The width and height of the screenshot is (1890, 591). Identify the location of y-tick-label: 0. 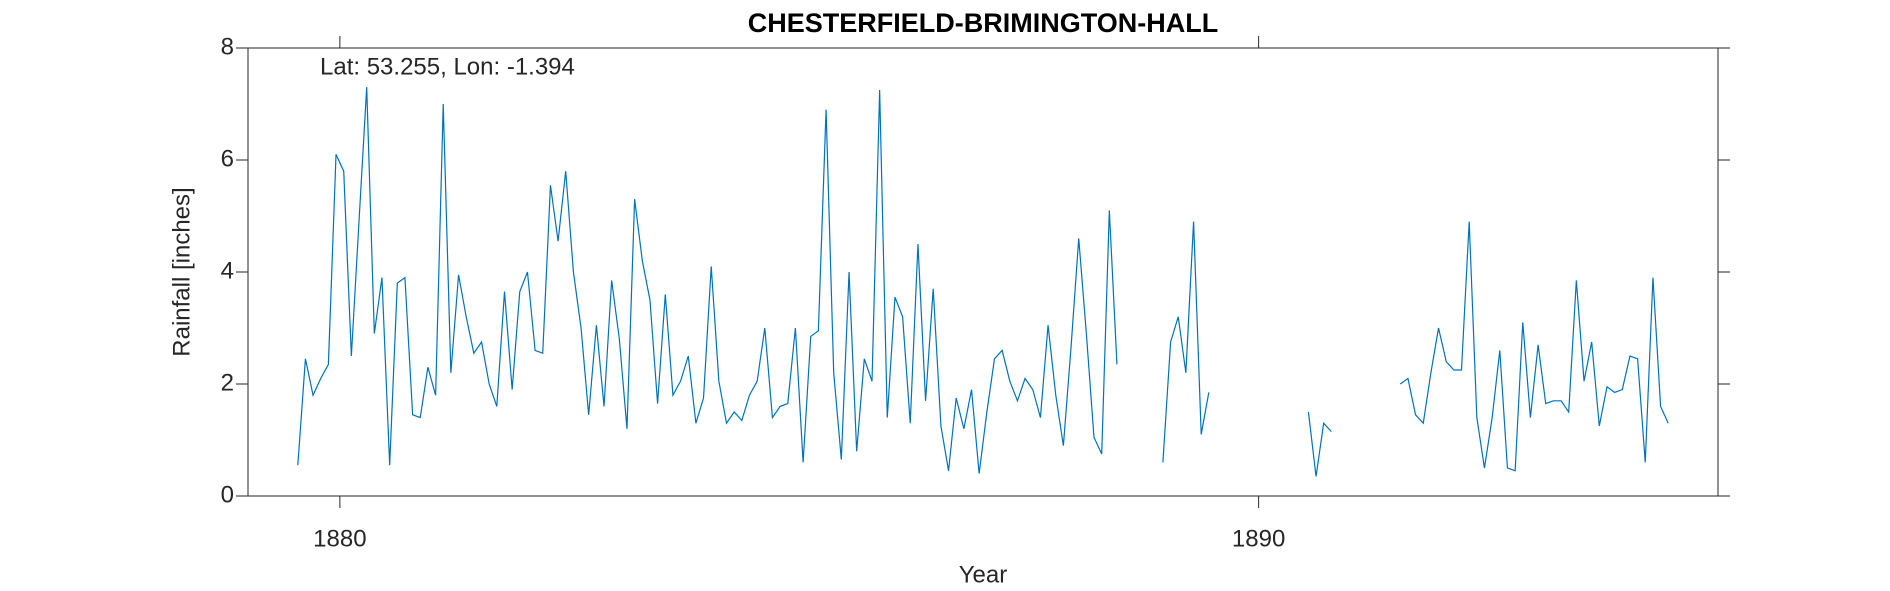
(227, 494).